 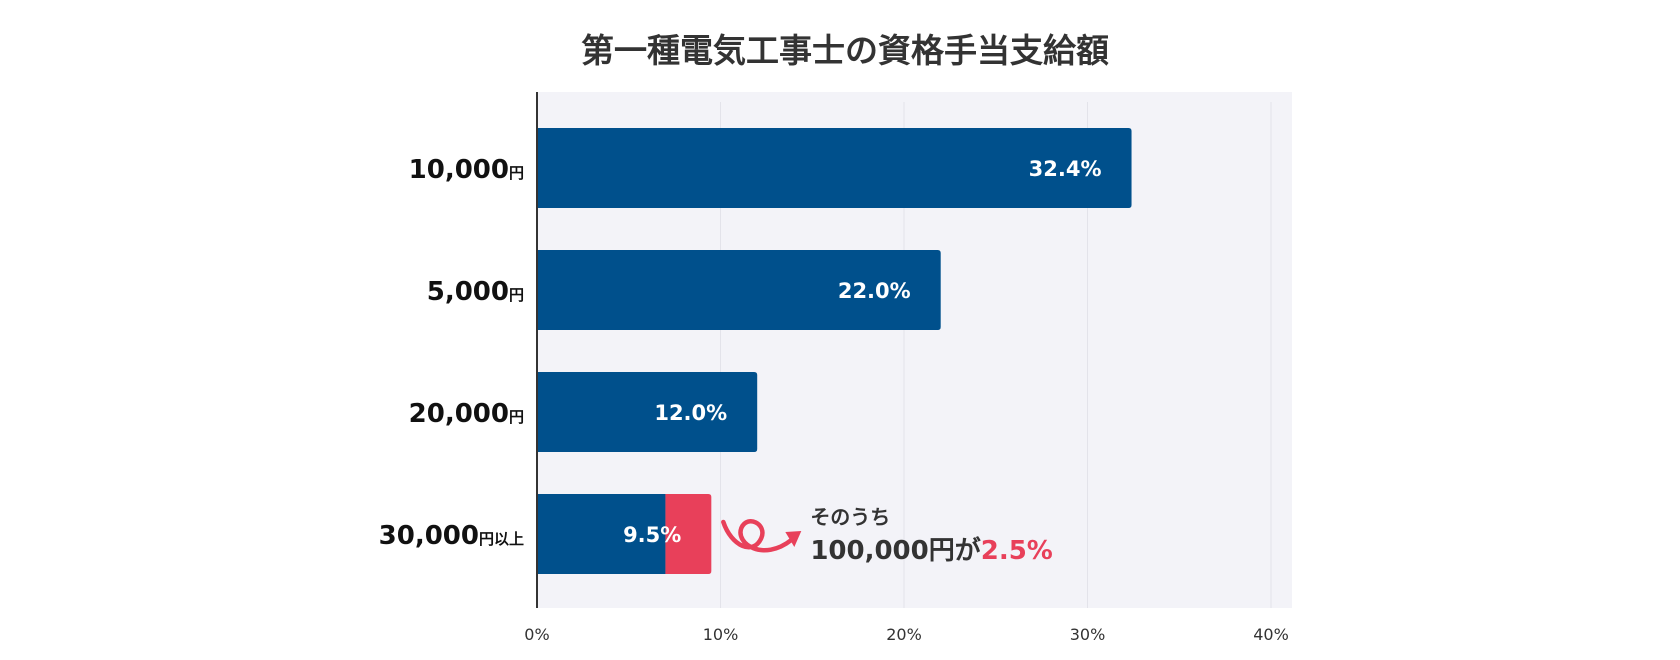 I want to click on category-amount: 10,000, so click(x=459, y=170).